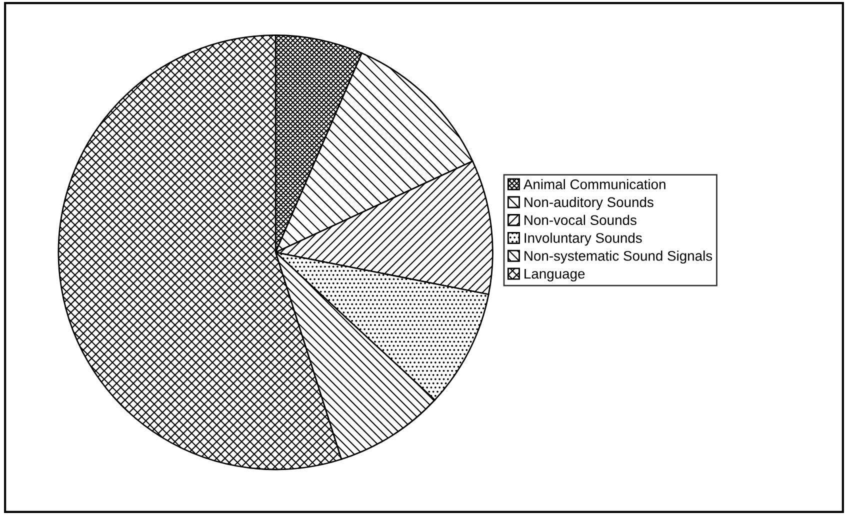 This screenshot has height=515, width=848. What do you see at coordinates (618, 257) in the screenshot?
I see `legend-label: Non-systematic Sound Signals` at bounding box center [618, 257].